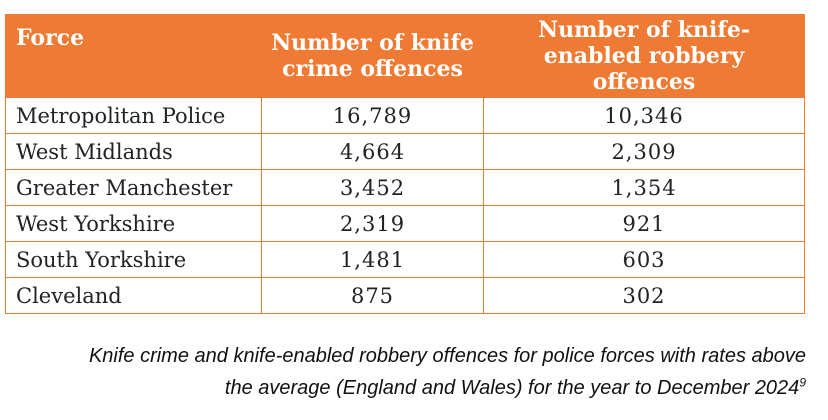 Image resolution: width=828 pixels, height=420 pixels. Describe the element at coordinates (133, 56) in the screenshot. I see `header-force: Force` at that location.